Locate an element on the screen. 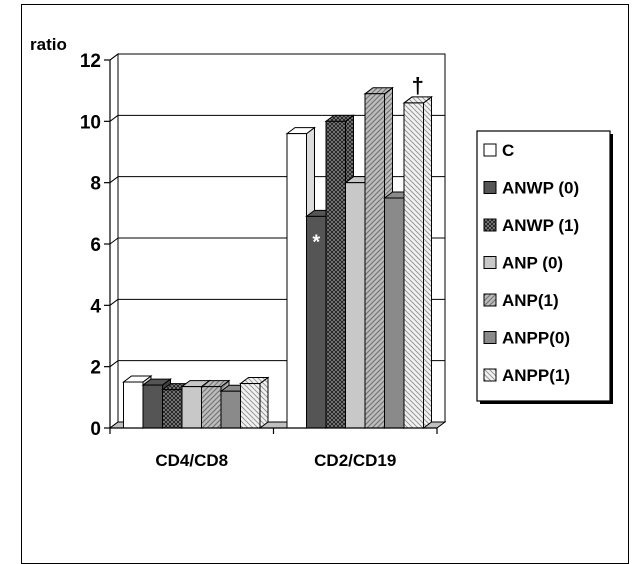 The height and width of the screenshot is (564, 632). legend-item: ANPP(0) is located at coordinates (526, 338).